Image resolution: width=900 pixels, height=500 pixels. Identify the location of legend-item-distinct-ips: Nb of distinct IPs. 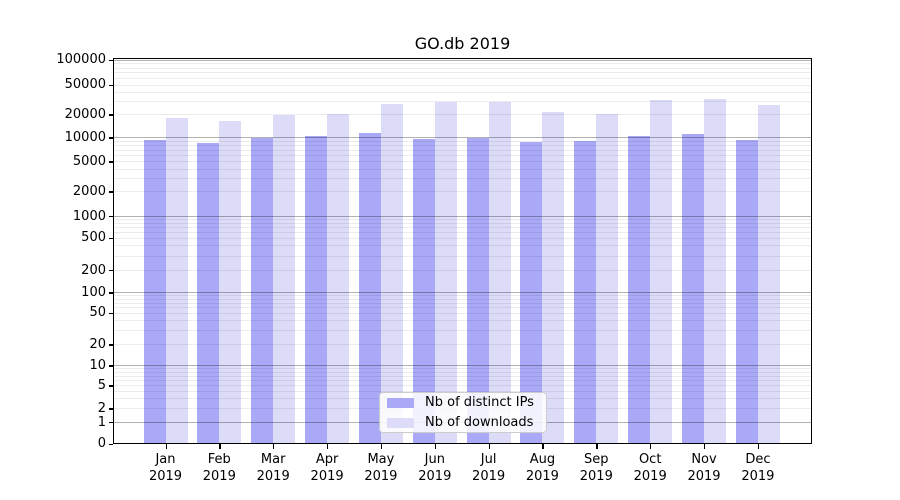
(463, 402).